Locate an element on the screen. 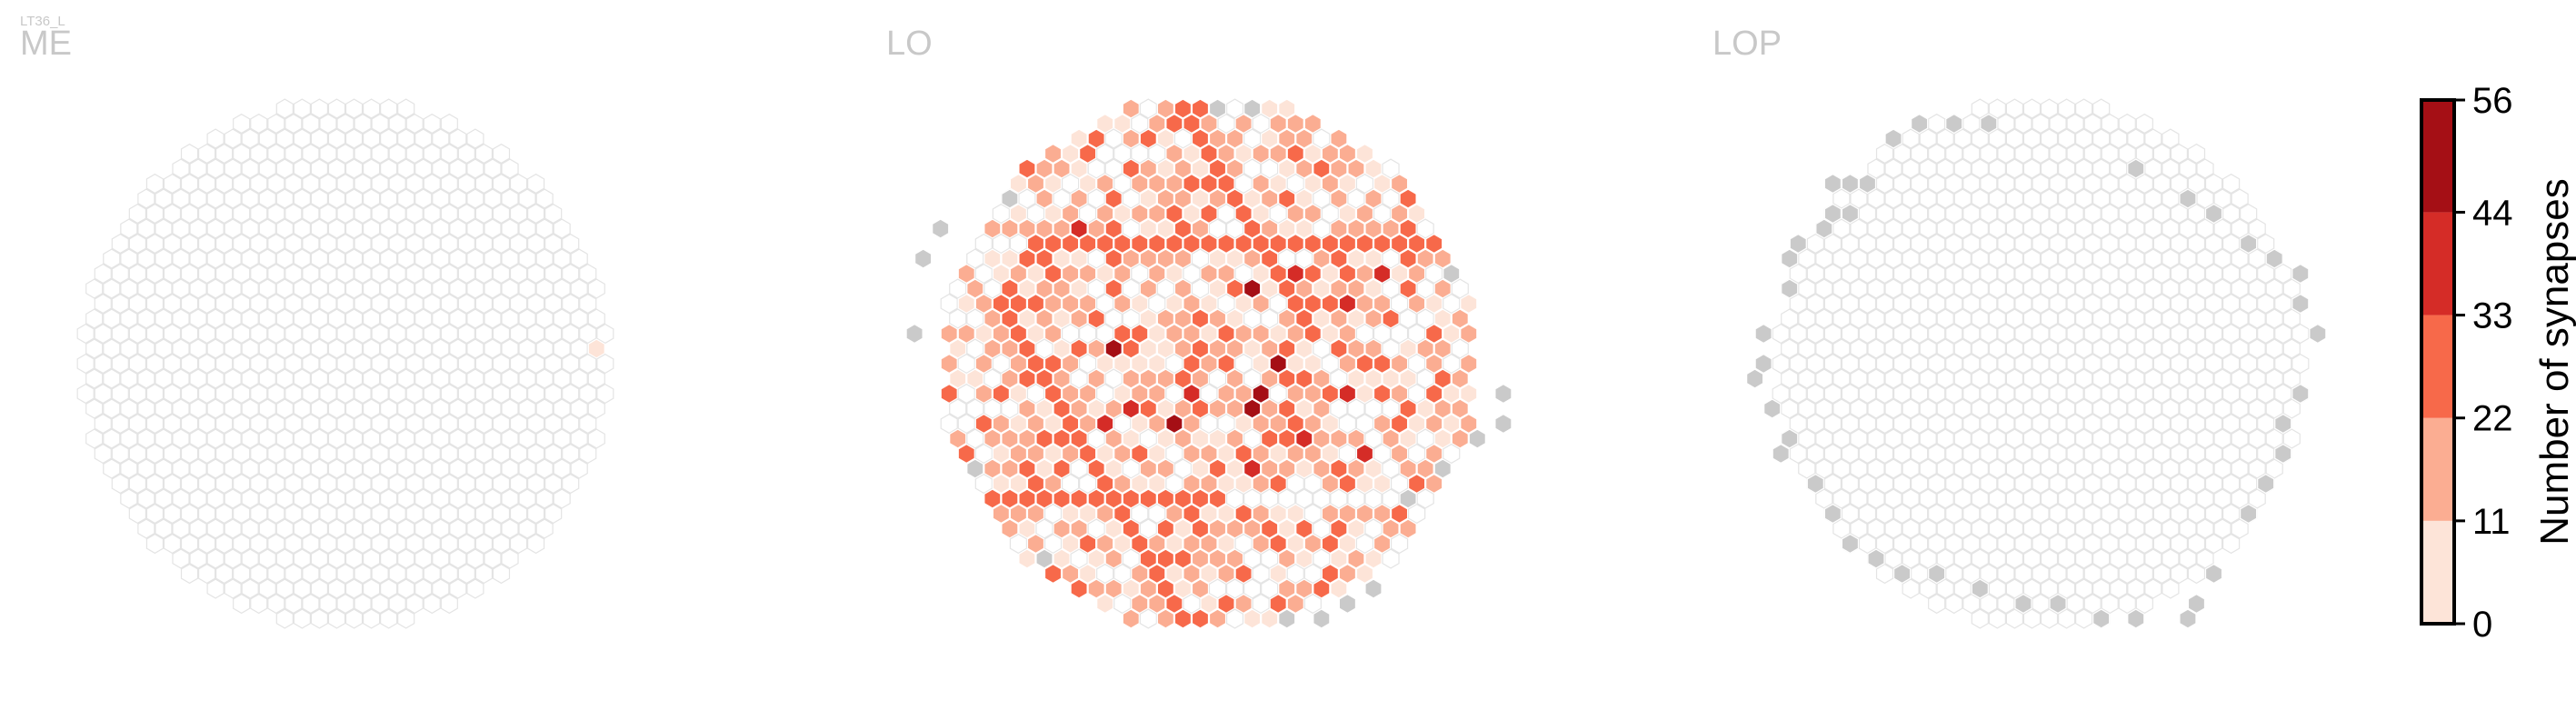 Image resolution: width=2576 pixels, height=721 pixels. hex-outside-lo is located at coordinates (975, 468).